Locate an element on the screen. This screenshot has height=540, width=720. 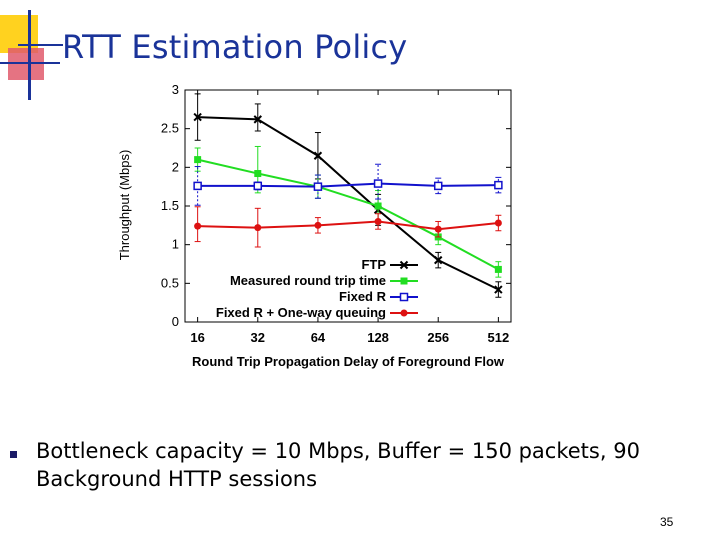
deco-square-yellow is located at coordinates (19, 34).